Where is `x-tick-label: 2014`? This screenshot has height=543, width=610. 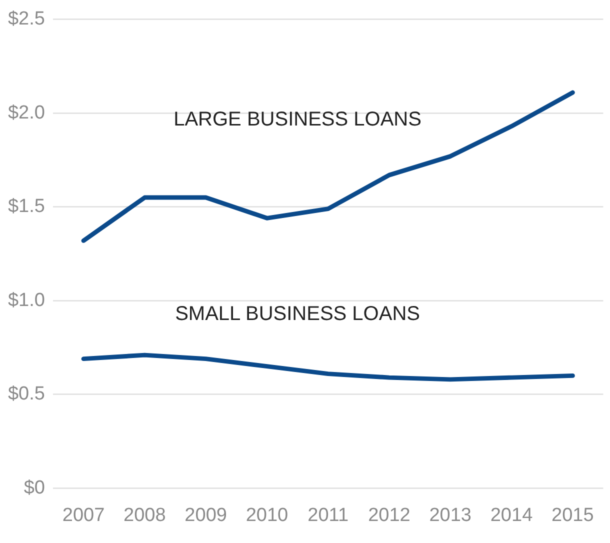
x-tick-label: 2014 is located at coordinates (512, 515).